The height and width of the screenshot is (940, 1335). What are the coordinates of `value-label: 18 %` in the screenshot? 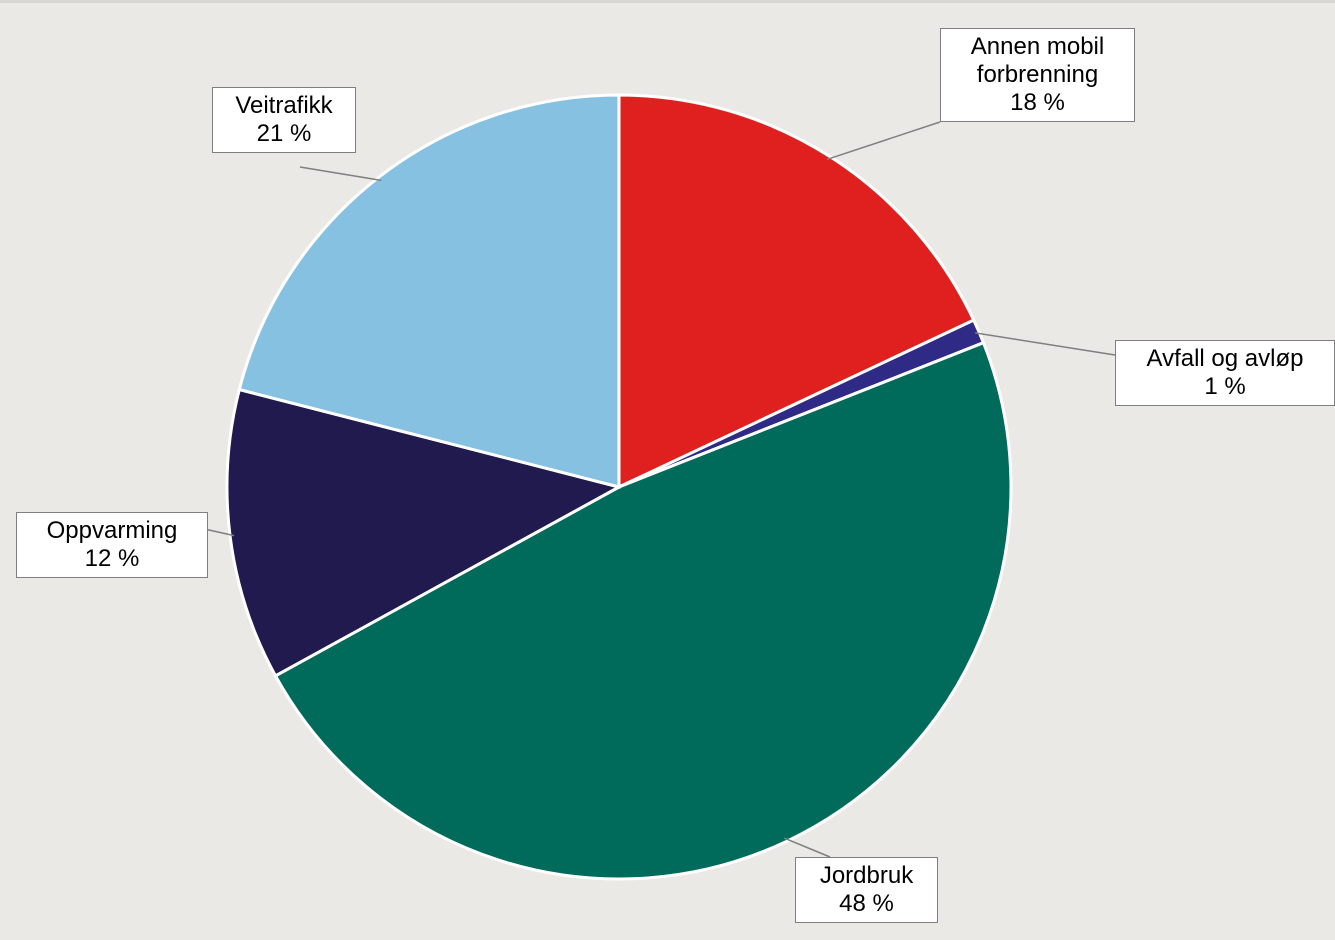 It's located at (1037, 102).